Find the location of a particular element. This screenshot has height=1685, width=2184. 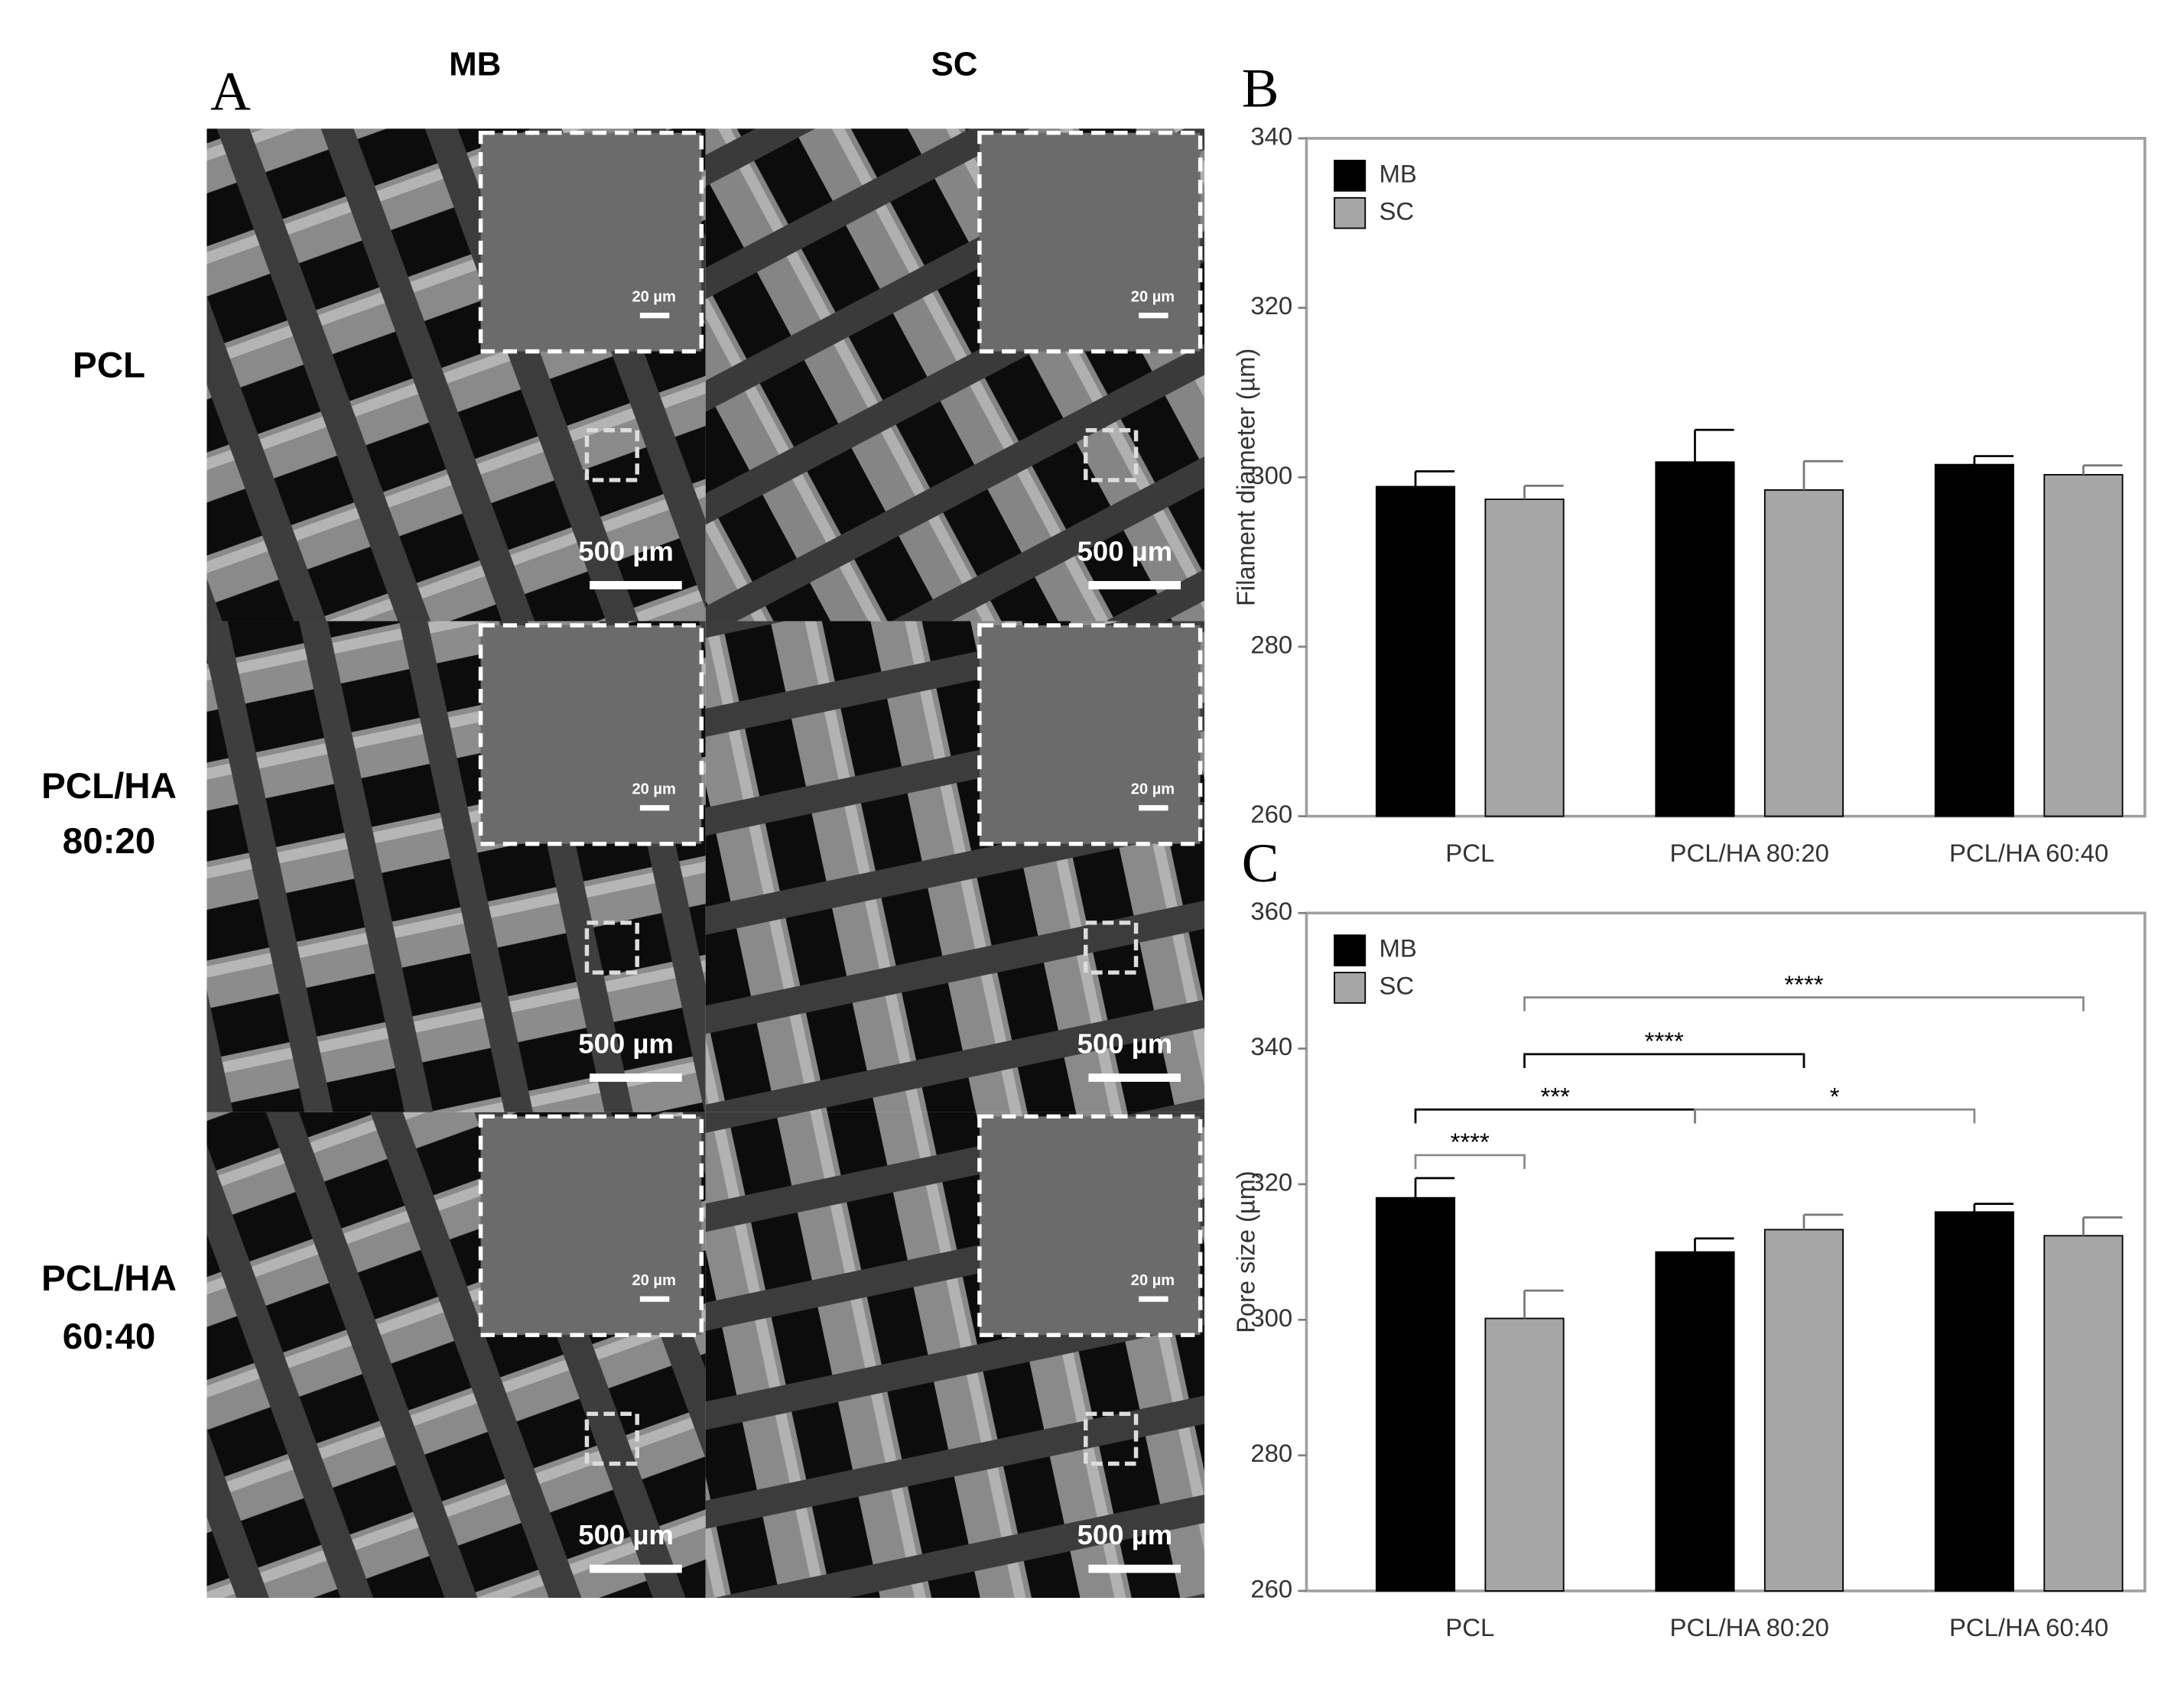

y-axis-label: Pore size (µm) is located at coordinates (1245, 1251).